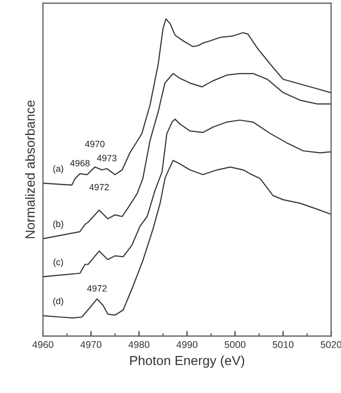 Image resolution: width=341 pixels, height=393 pixels. I want to click on annotation: (a), so click(58, 169).